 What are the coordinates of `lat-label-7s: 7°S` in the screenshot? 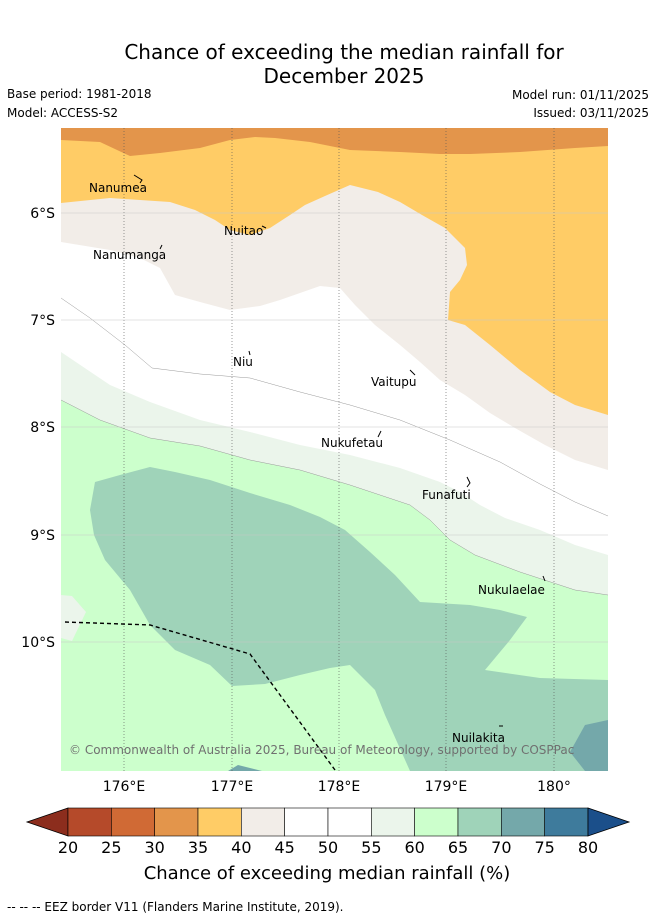 It's located at (42, 321).